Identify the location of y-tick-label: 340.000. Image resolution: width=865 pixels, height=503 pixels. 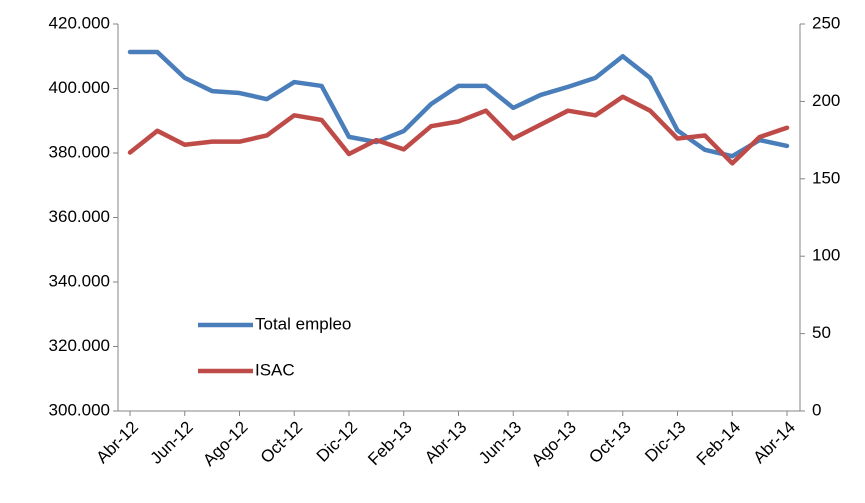
(79, 280).